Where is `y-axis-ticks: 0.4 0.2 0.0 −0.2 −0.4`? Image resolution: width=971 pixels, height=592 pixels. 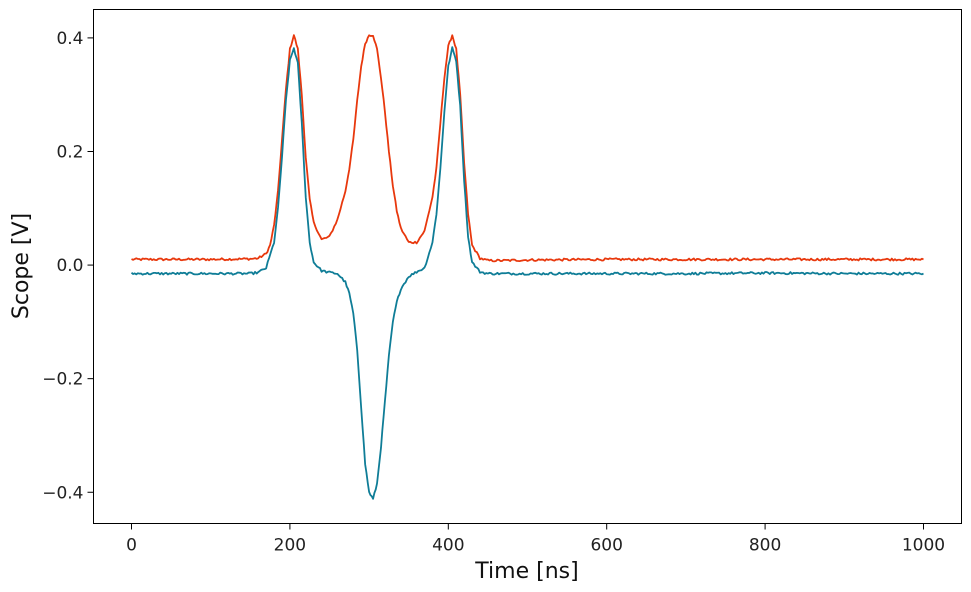 y-axis-ticks: 0.4 0.2 0.0 −0.2 −0.4 is located at coordinates (68, 266).